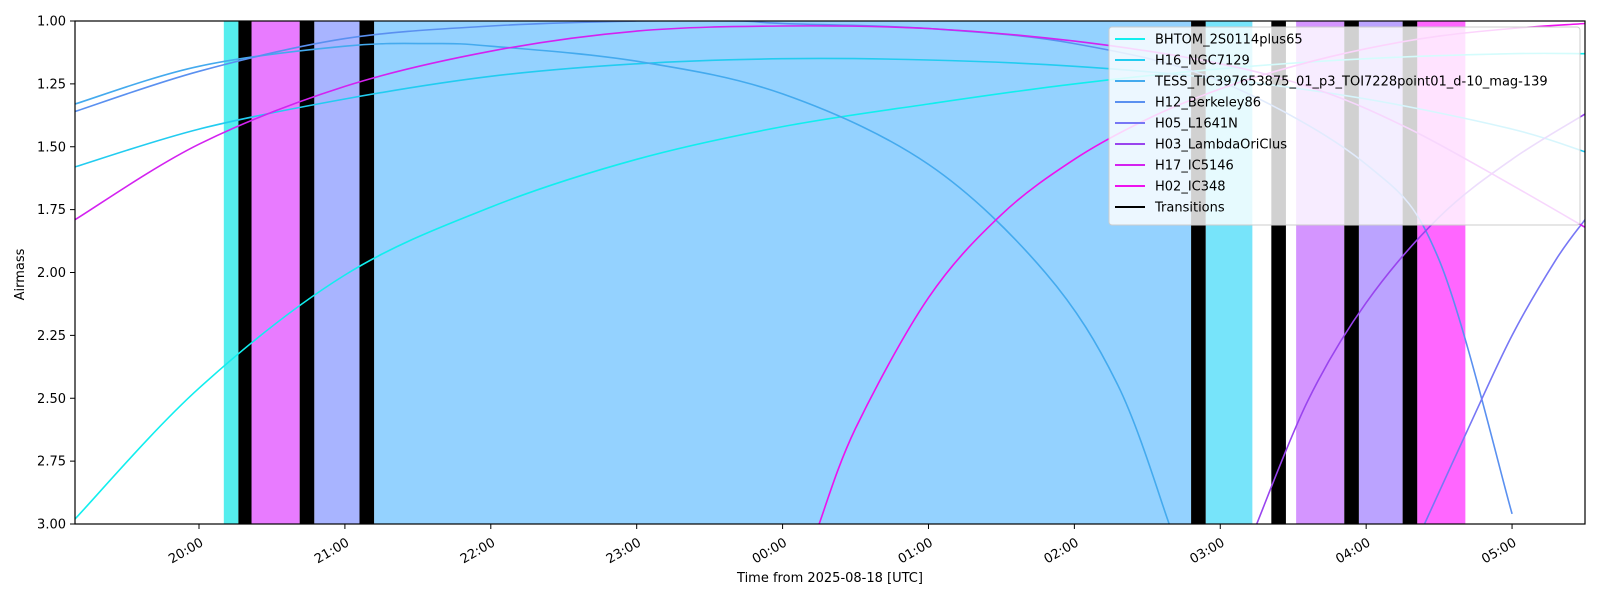  Describe the element at coordinates (51, 525) in the screenshot. I see `y-tick-label: 3.00` at that location.